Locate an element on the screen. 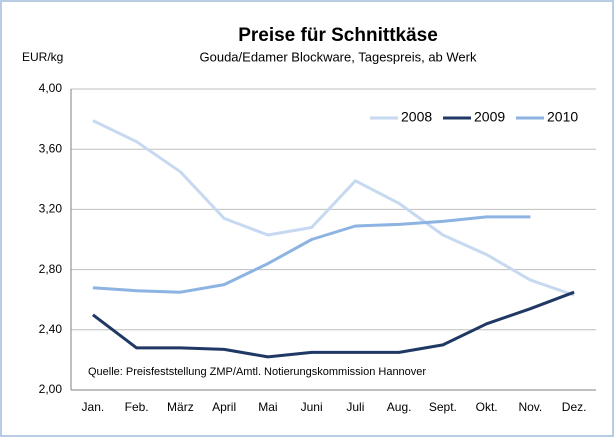 Image resolution: width=614 pixels, height=437 pixels. x-tick-label: Aug. is located at coordinates (399, 407).